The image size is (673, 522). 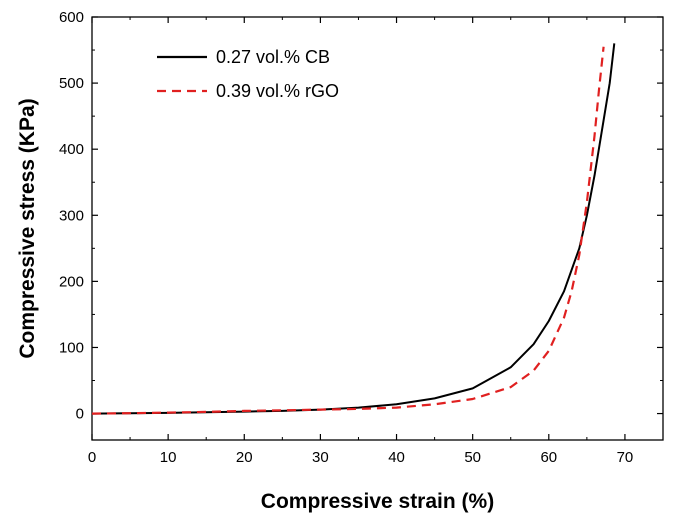 What do you see at coordinates (548, 457) in the screenshot?
I see `x-tick-label: 60` at bounding box center [548, 457].